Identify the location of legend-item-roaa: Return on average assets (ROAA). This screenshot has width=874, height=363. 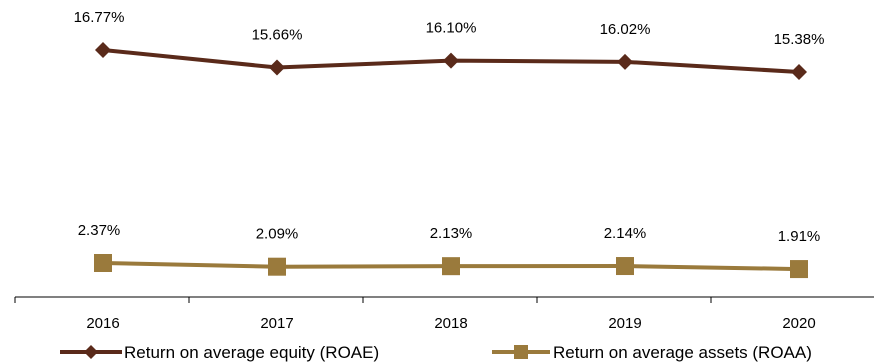
(652, 352).